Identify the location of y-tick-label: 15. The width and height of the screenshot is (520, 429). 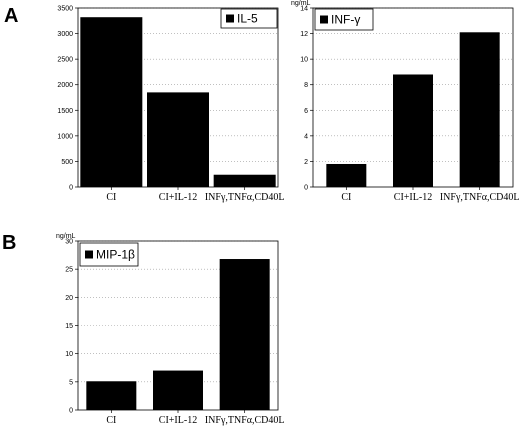
(69, 326).